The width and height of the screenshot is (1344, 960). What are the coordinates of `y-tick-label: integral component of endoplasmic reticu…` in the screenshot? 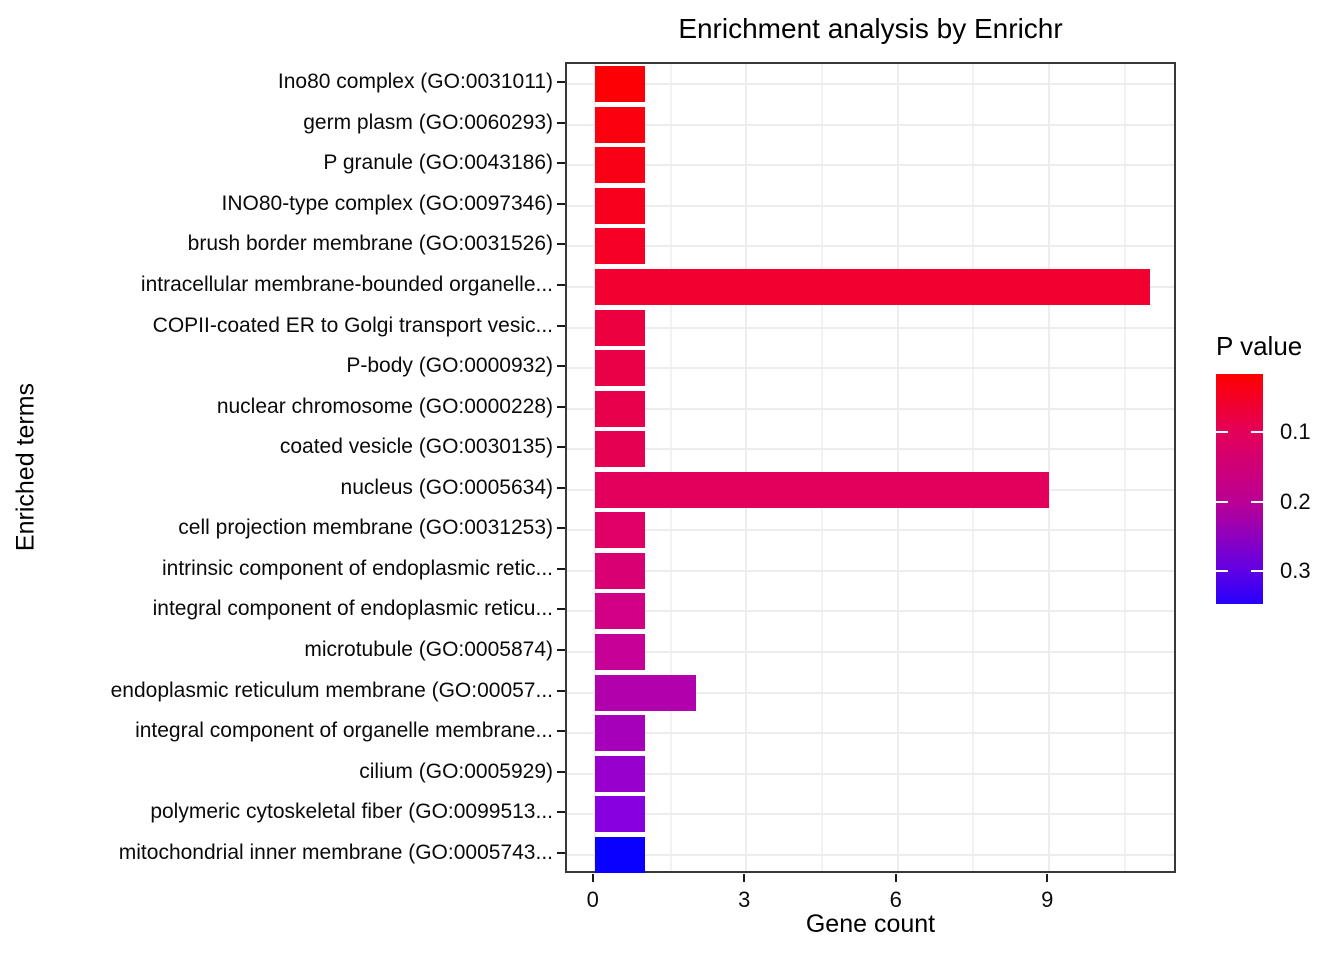 It's located at (352, 609).